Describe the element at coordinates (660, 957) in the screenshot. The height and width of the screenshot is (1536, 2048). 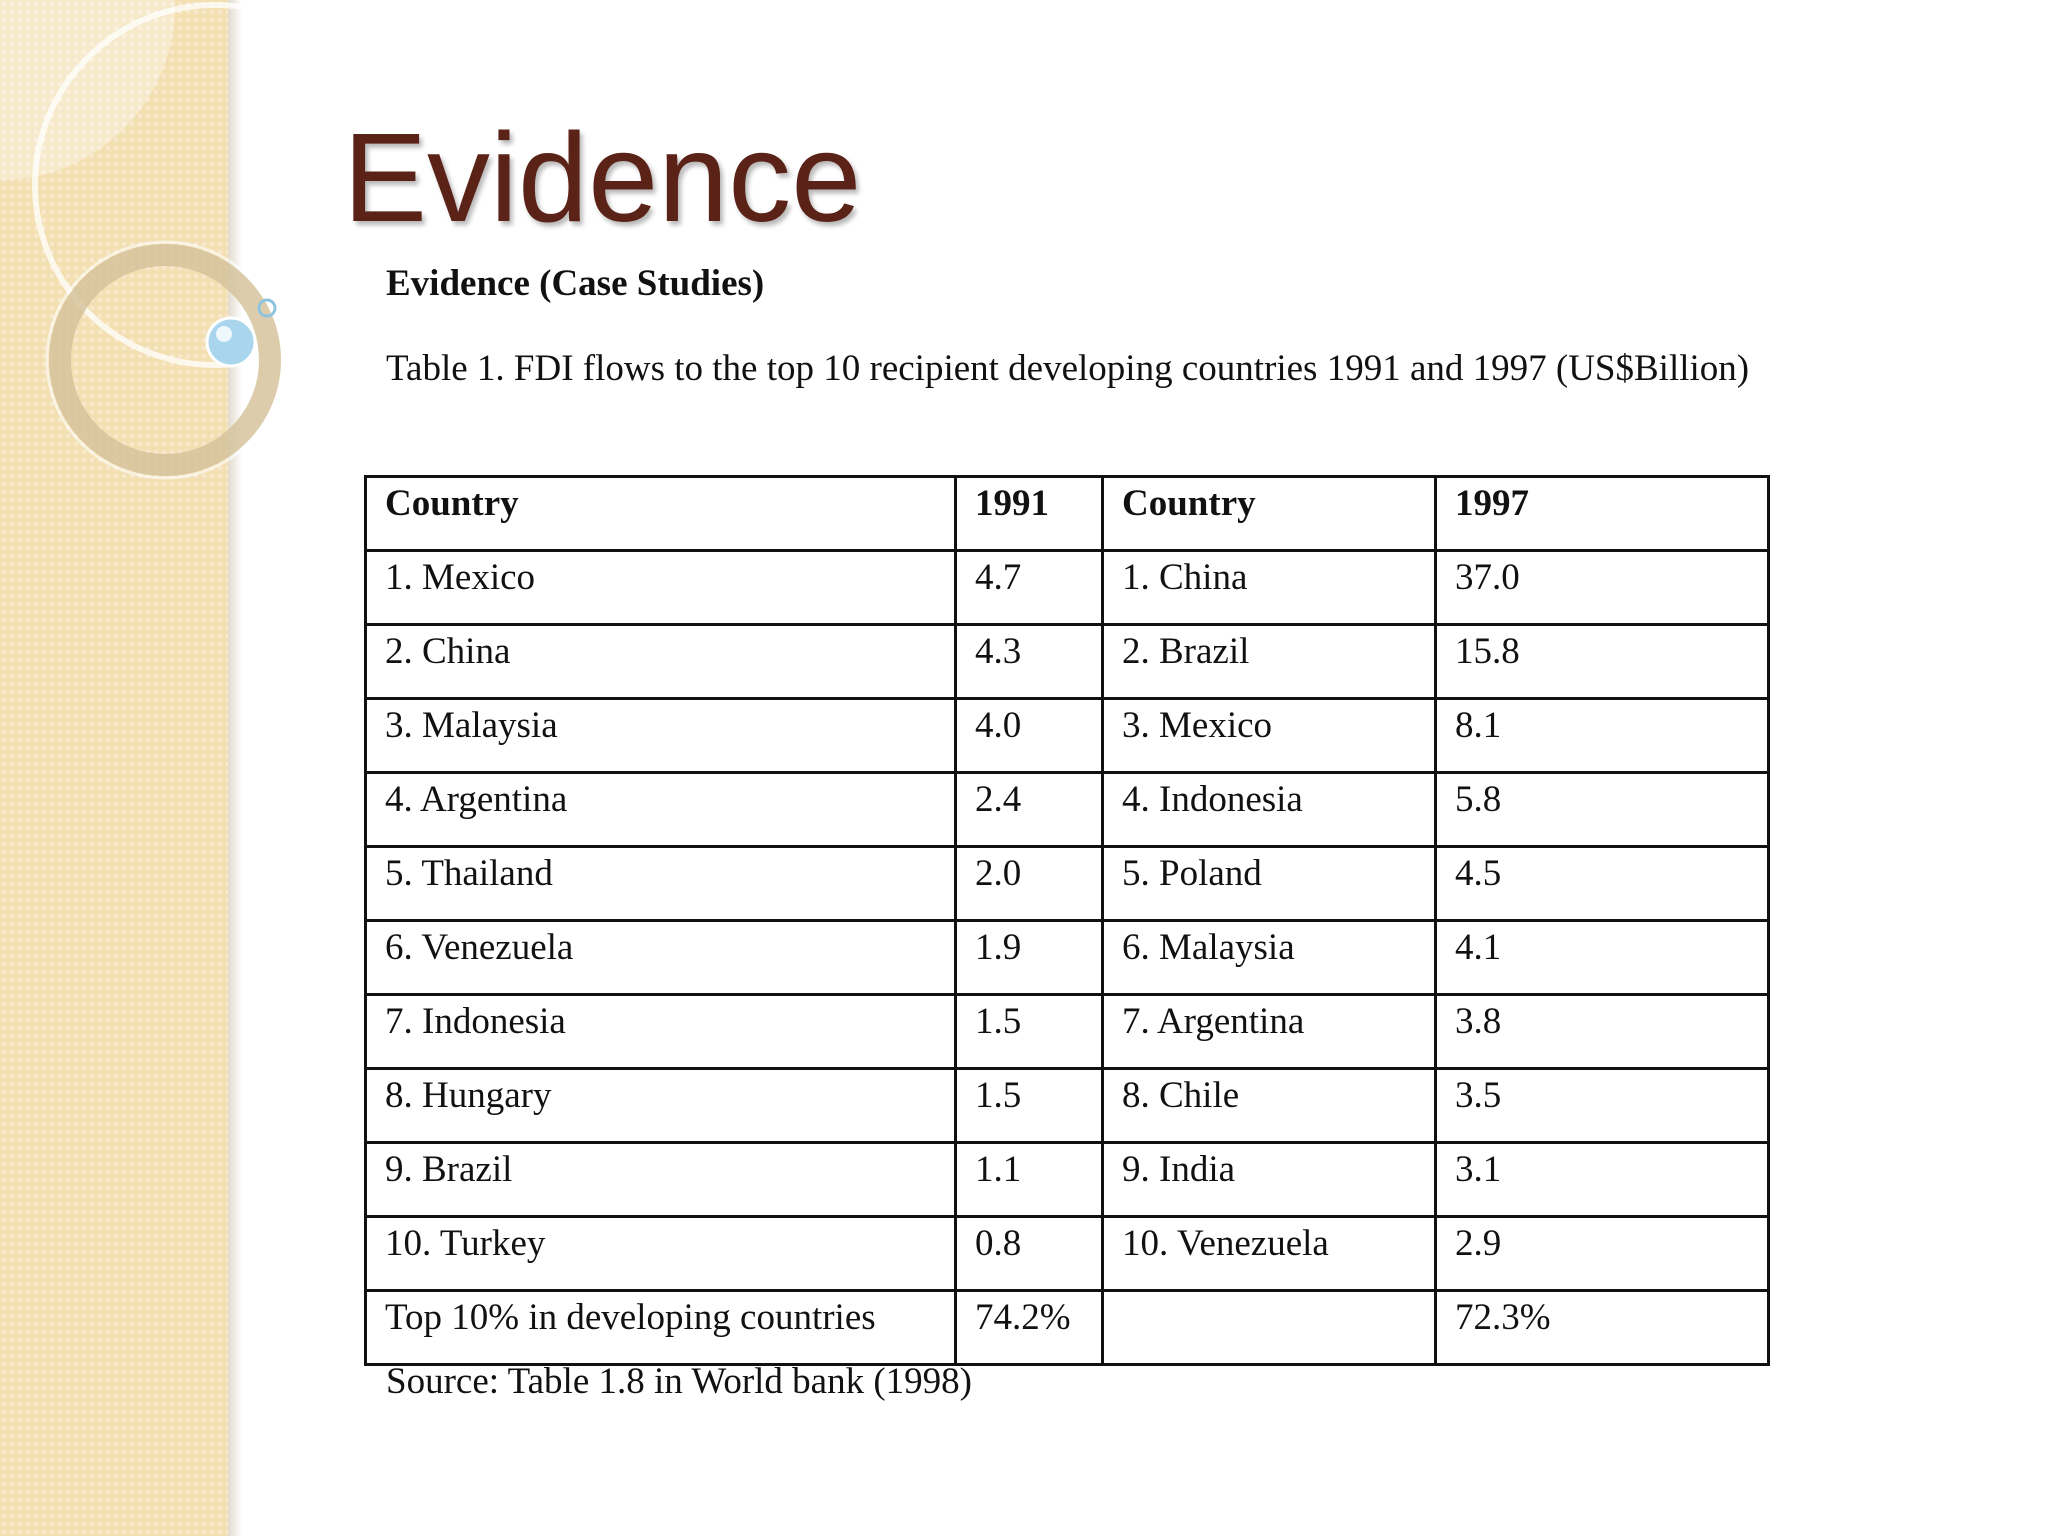
I see `table-cell: 6. Venezuela` at that location.